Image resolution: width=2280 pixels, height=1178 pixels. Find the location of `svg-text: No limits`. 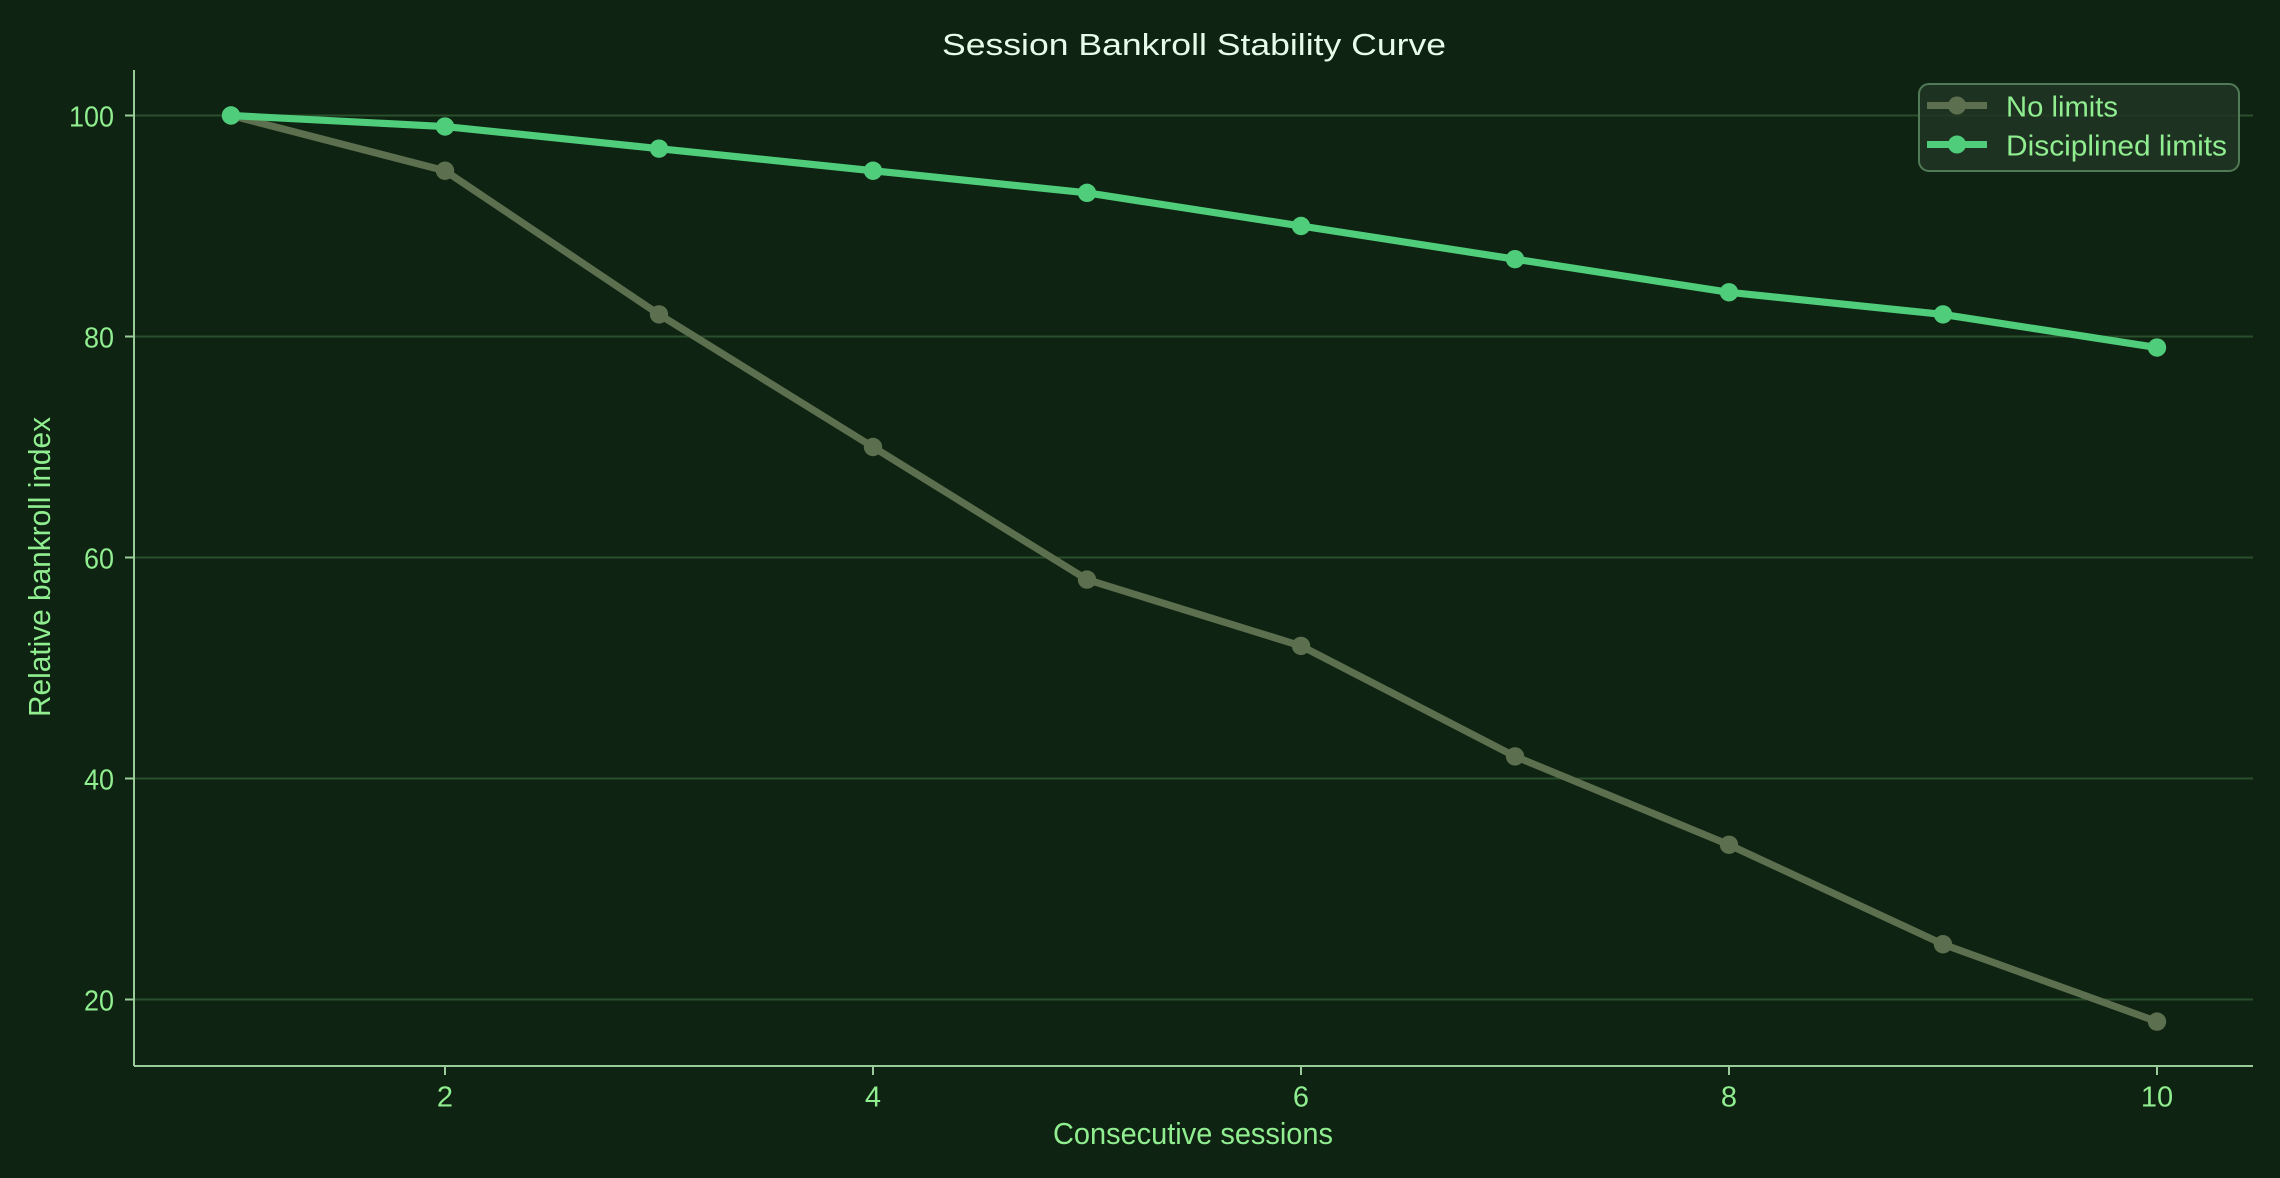

svg-text: No limits is located at coordinates (2062, 108).